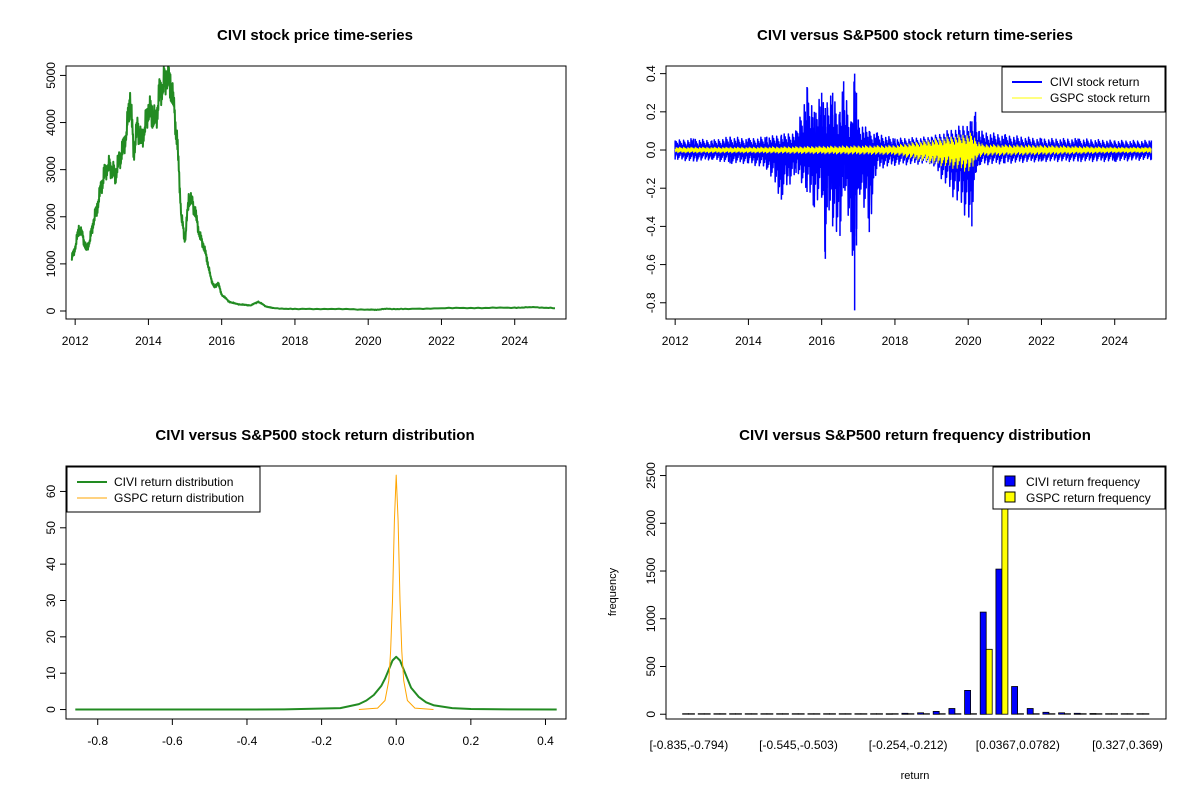  I want to click on return-y-tick-label: -0.4, so click(651, 226).